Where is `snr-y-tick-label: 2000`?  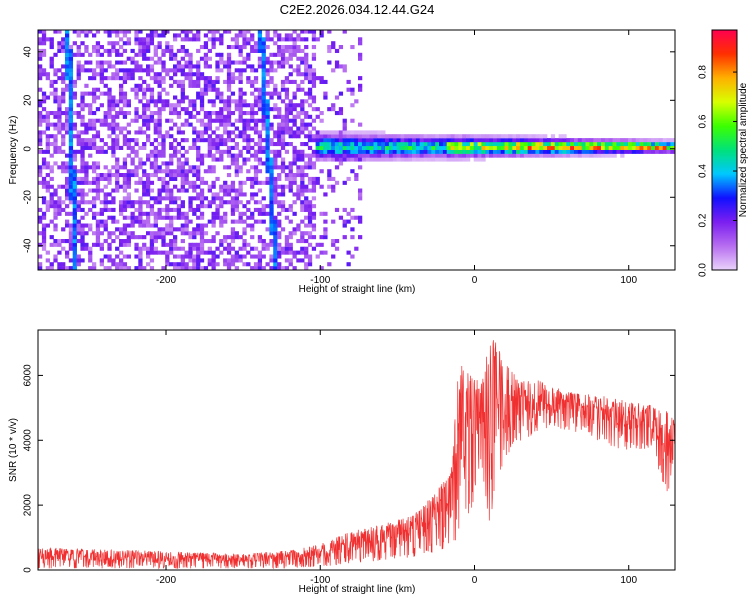
snr-y-tick-label: 2000 is located at coordinates (28, 505).